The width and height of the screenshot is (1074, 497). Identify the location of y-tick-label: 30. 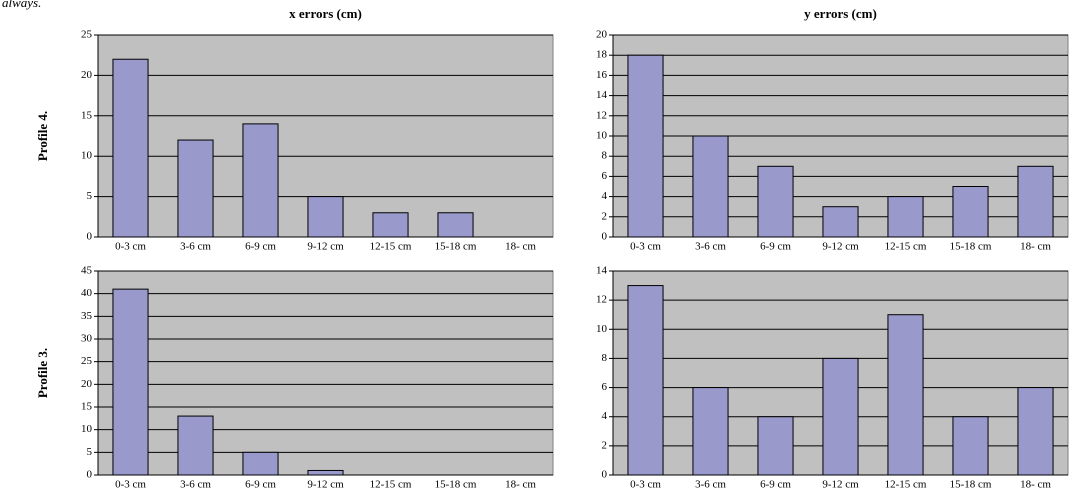
(87, 339).